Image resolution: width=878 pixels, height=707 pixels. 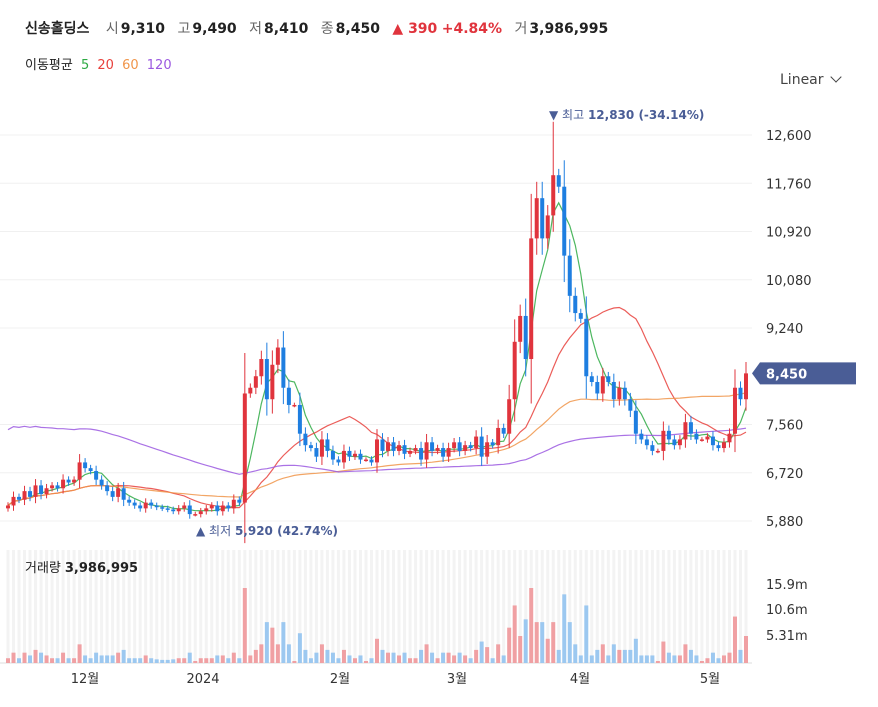 I want to click on volume-panel-title: 거래량 3,986,995, so click(x=81, y=566).